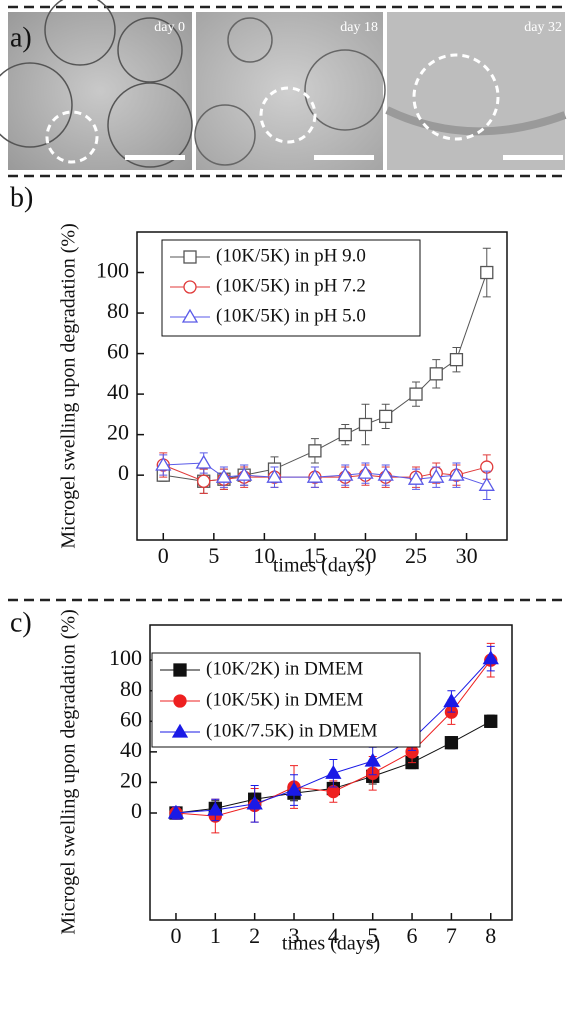 The height and width of the screenshot is (1009, 571). What do you see at coordinates (254, 935) in the screenshot?
I see `x-tick-label: 2` at bounding box center [254, 935].